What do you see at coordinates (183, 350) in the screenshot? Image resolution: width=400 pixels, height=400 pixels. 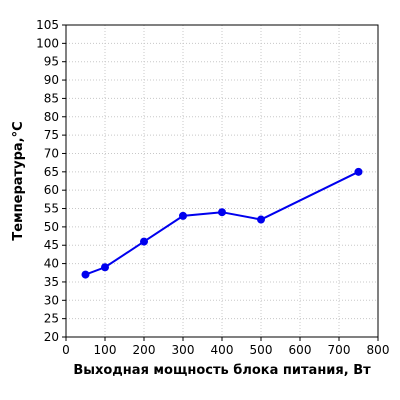 I see `x-tick-label: 300` at bounding box center [183, 350].